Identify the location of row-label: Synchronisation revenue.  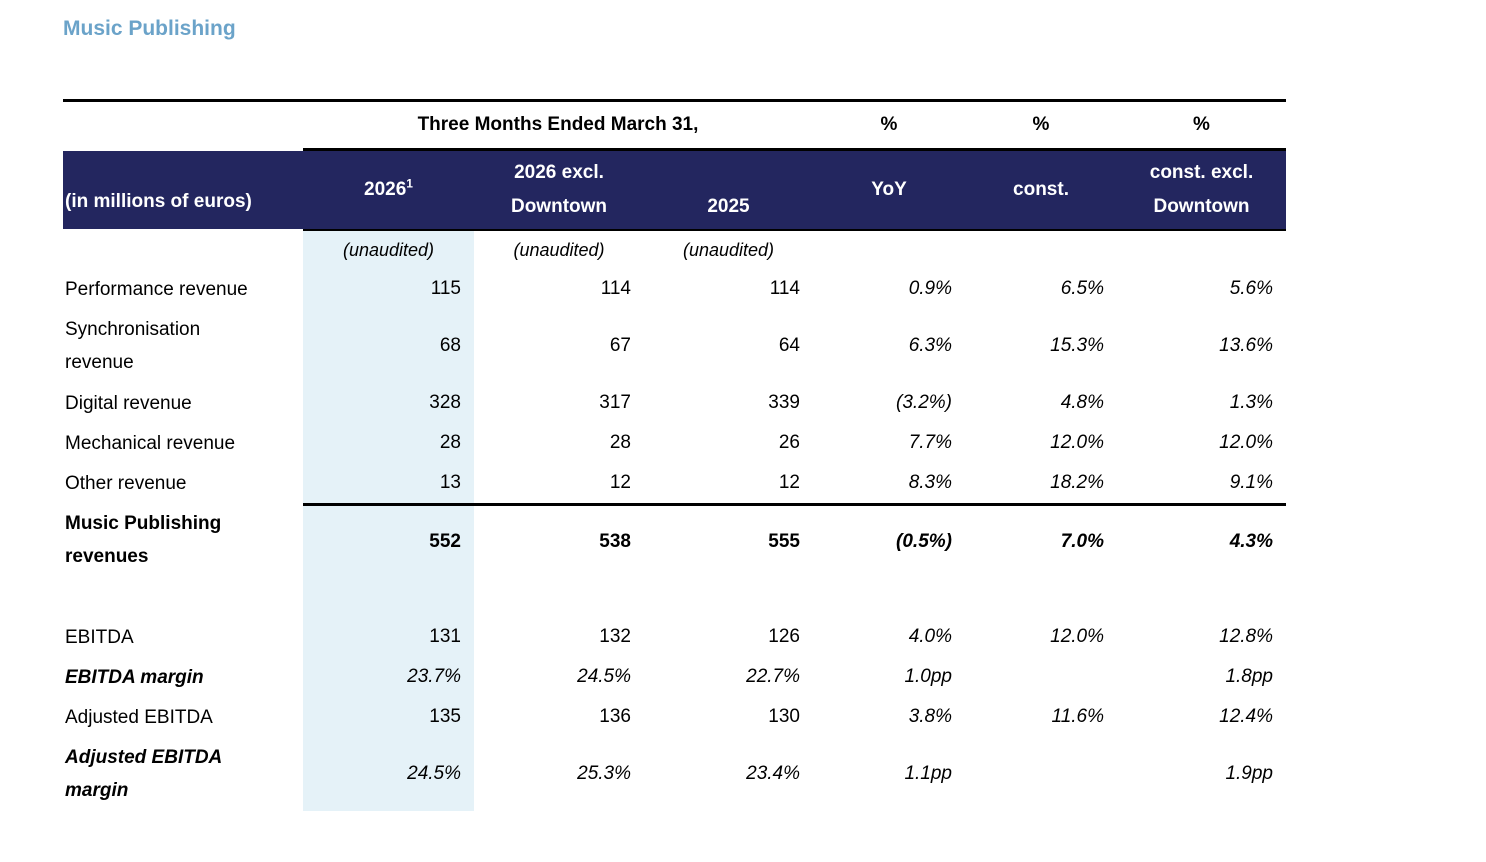
(183, 346).